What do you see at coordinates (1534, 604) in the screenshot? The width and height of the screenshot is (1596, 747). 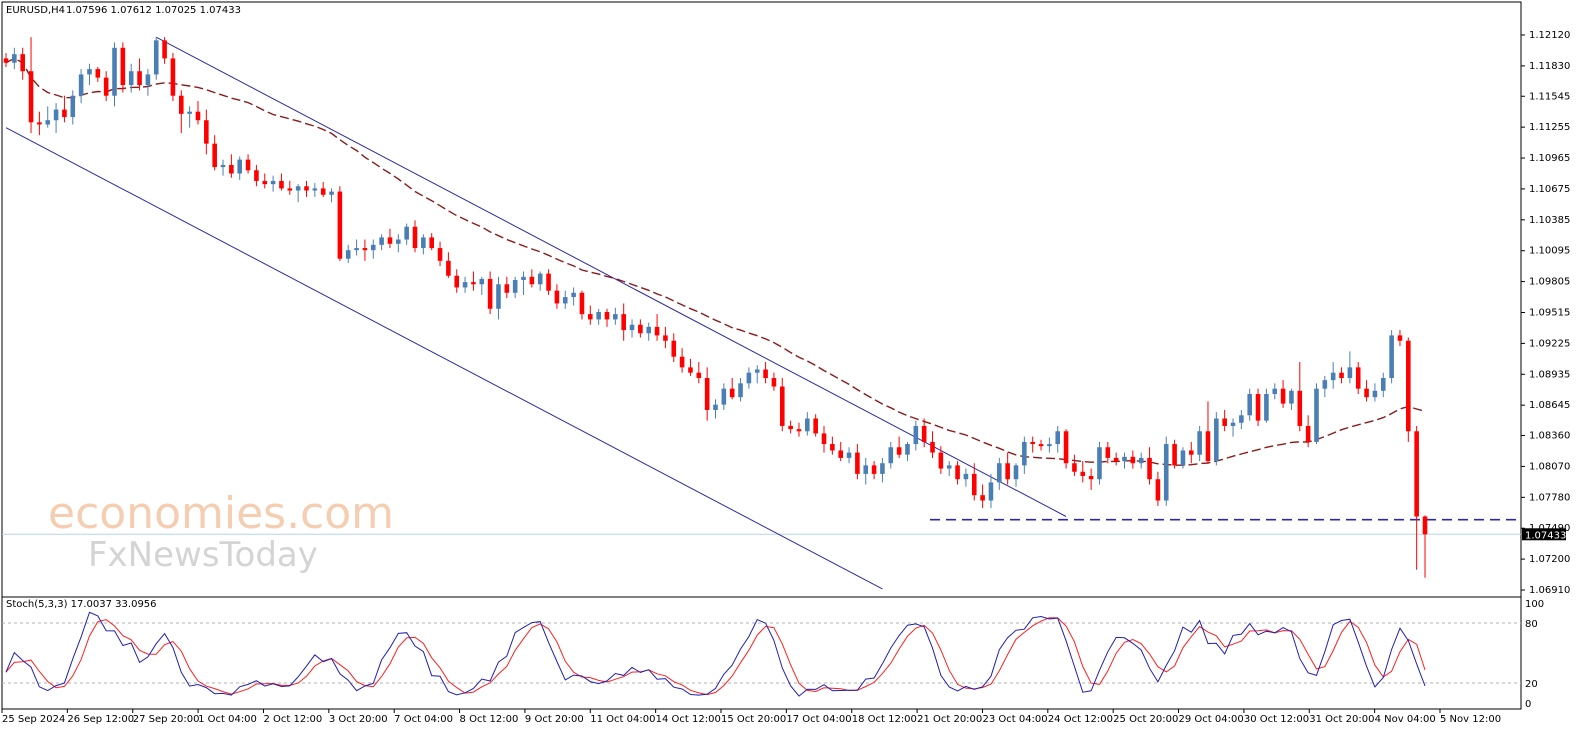 I see `stoch-tick-label: 100` at bounding box center [1534, 604].